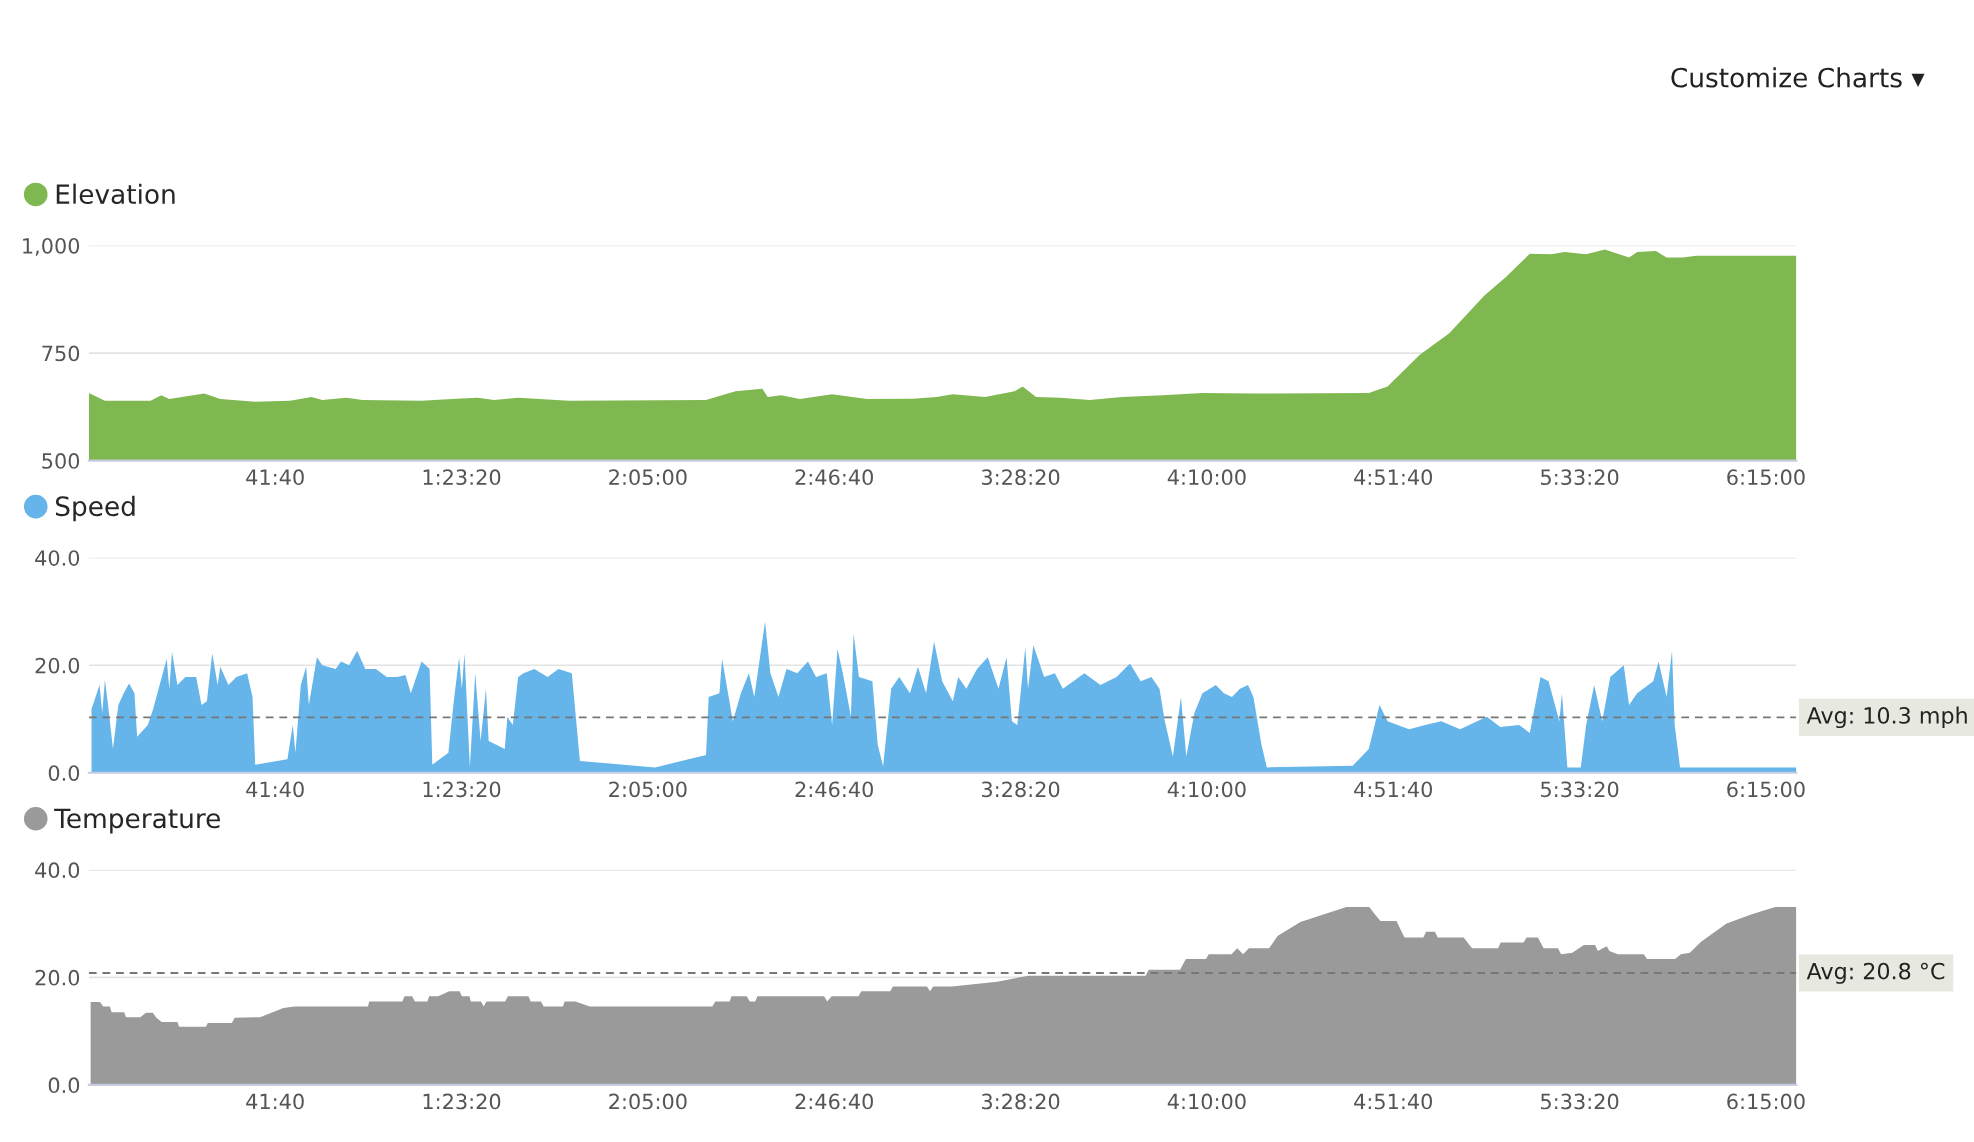 The image size is (1974, 1142). What do you see at coordinates (51, 246) in the screenshot?
I see `y-tick-label: 1,000` at bounding box center [51, 246].